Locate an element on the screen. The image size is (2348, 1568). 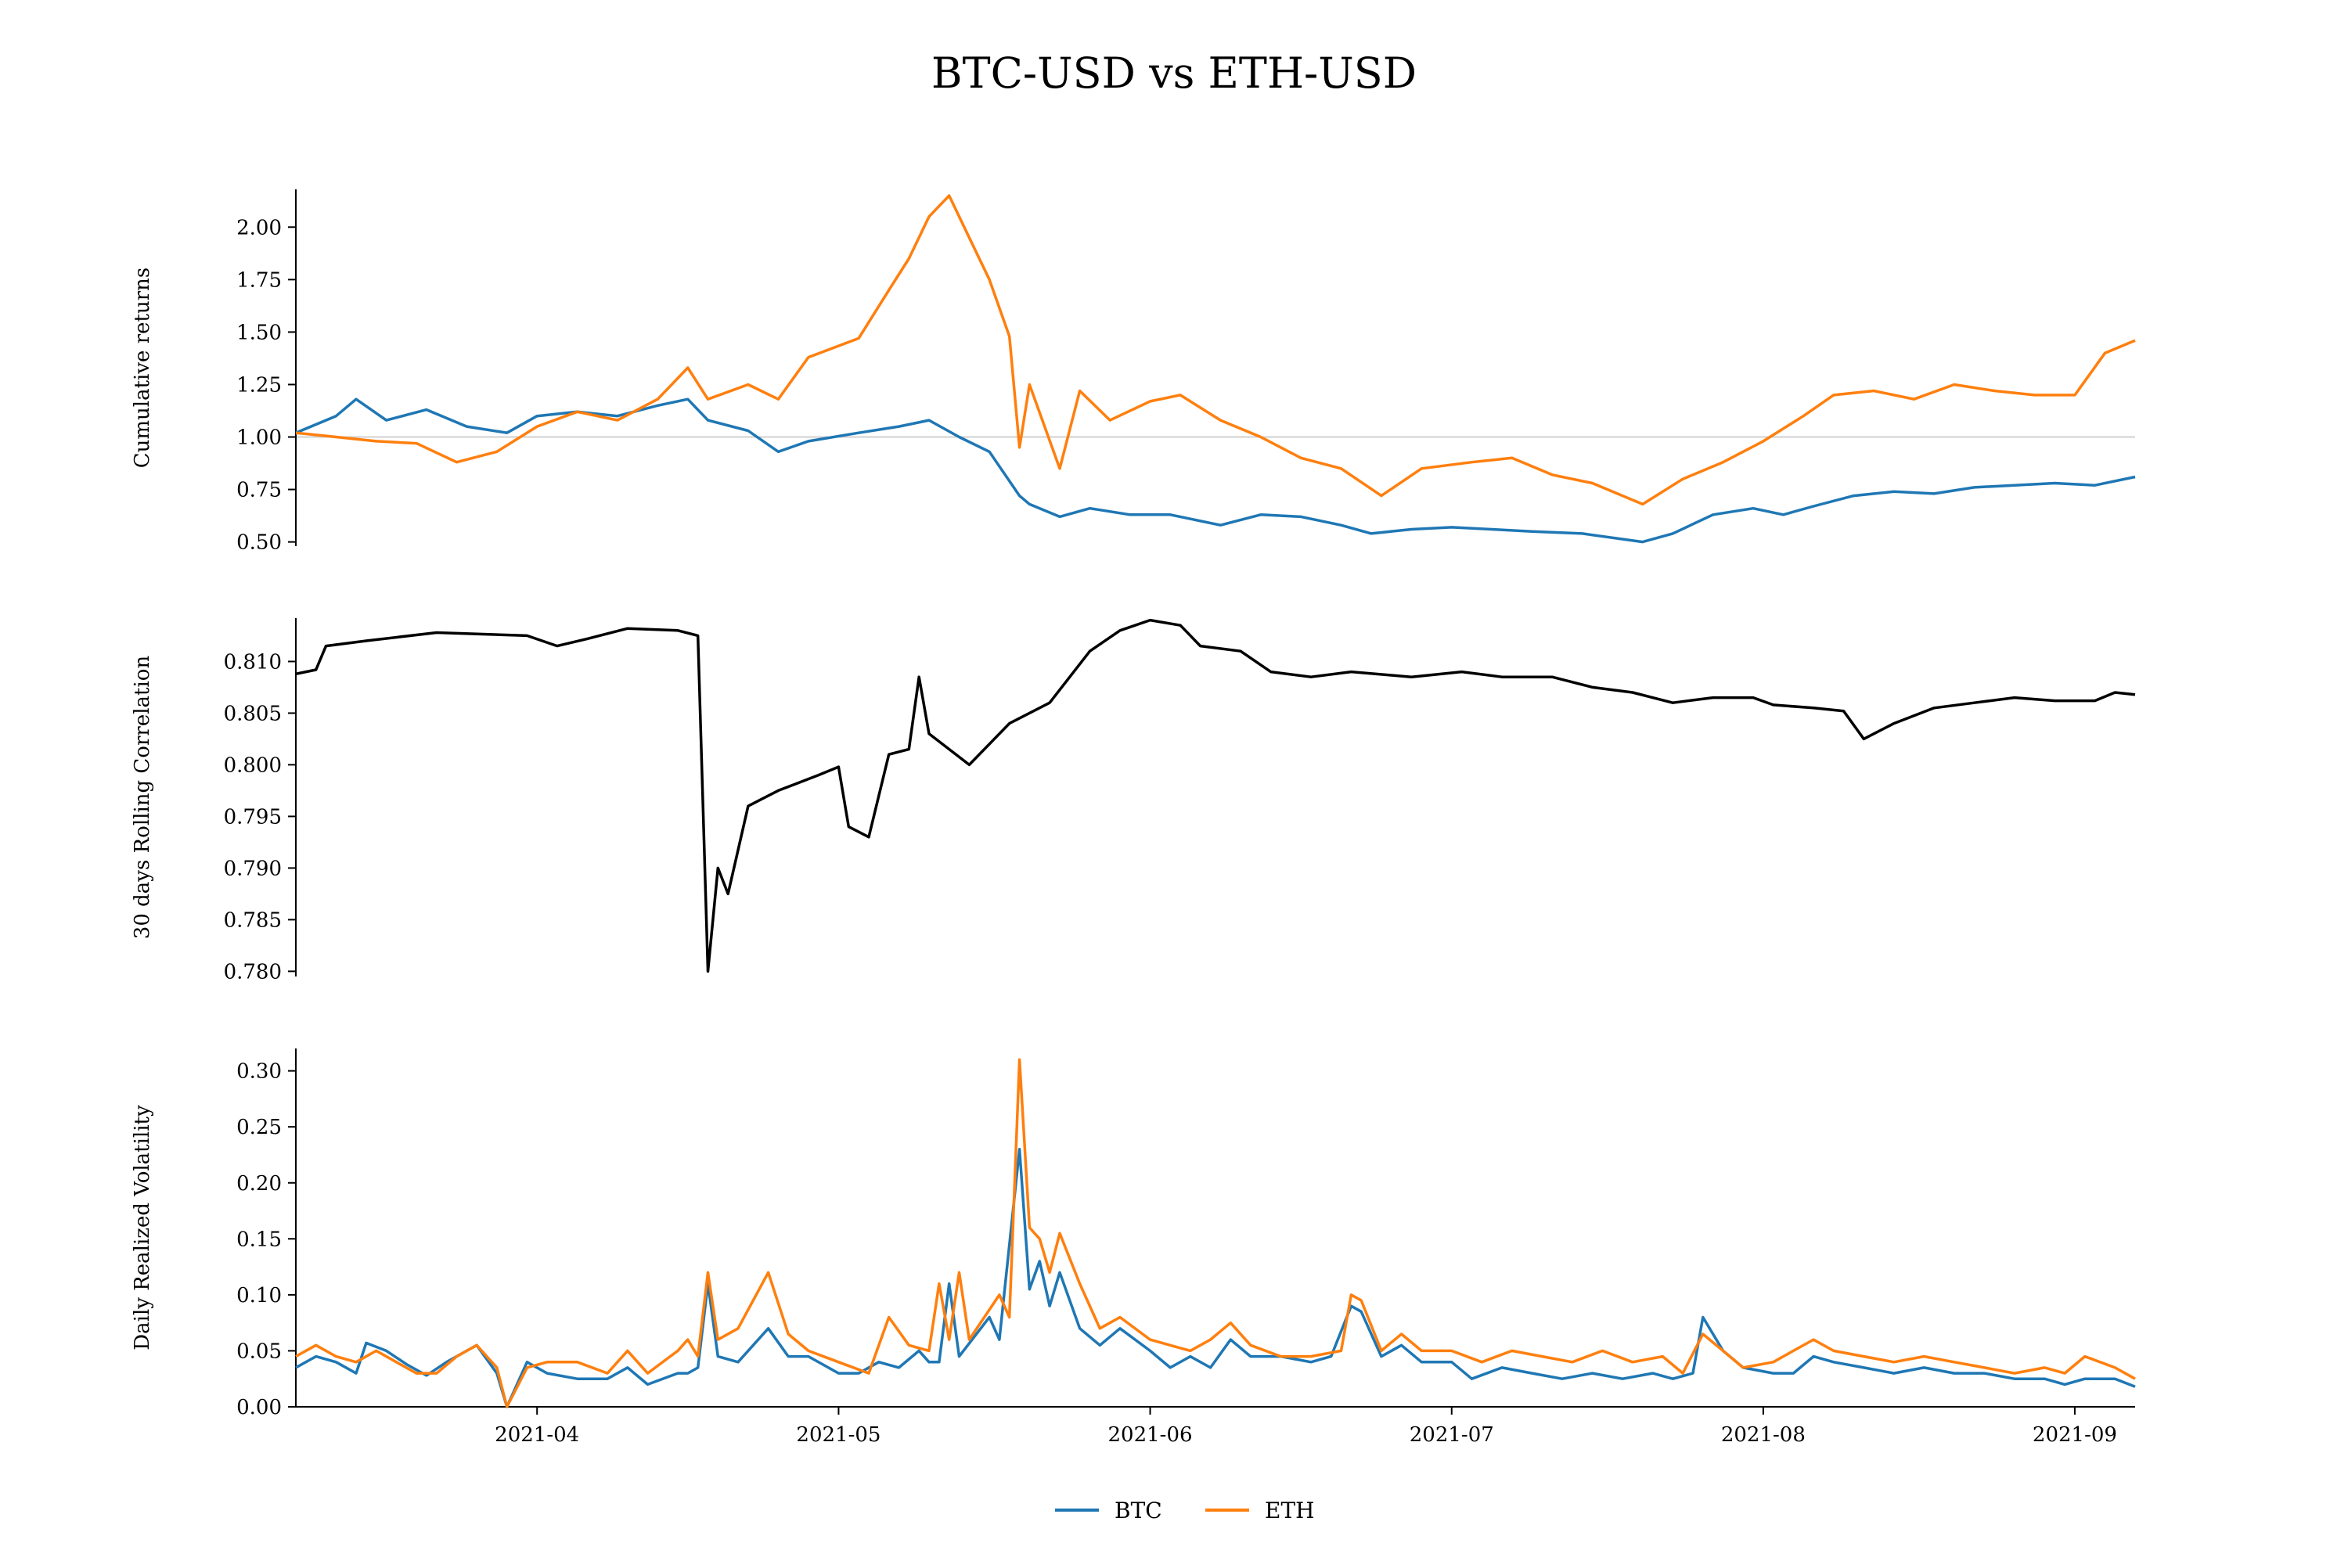
y-axis-label: Daily Realized Volatility is located at coordinates (143, 1227).